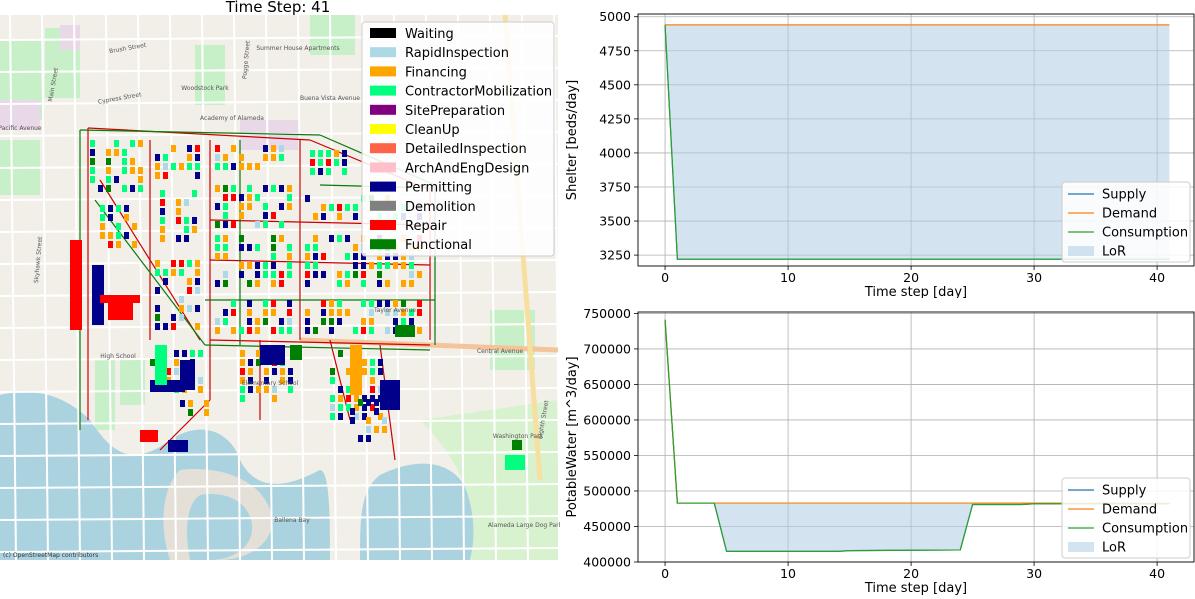 This screenshot has width=1195, height=599. Describe the element at coordinates (436, 72) in the screenshot. I see `legend-label: Financing` at that location.